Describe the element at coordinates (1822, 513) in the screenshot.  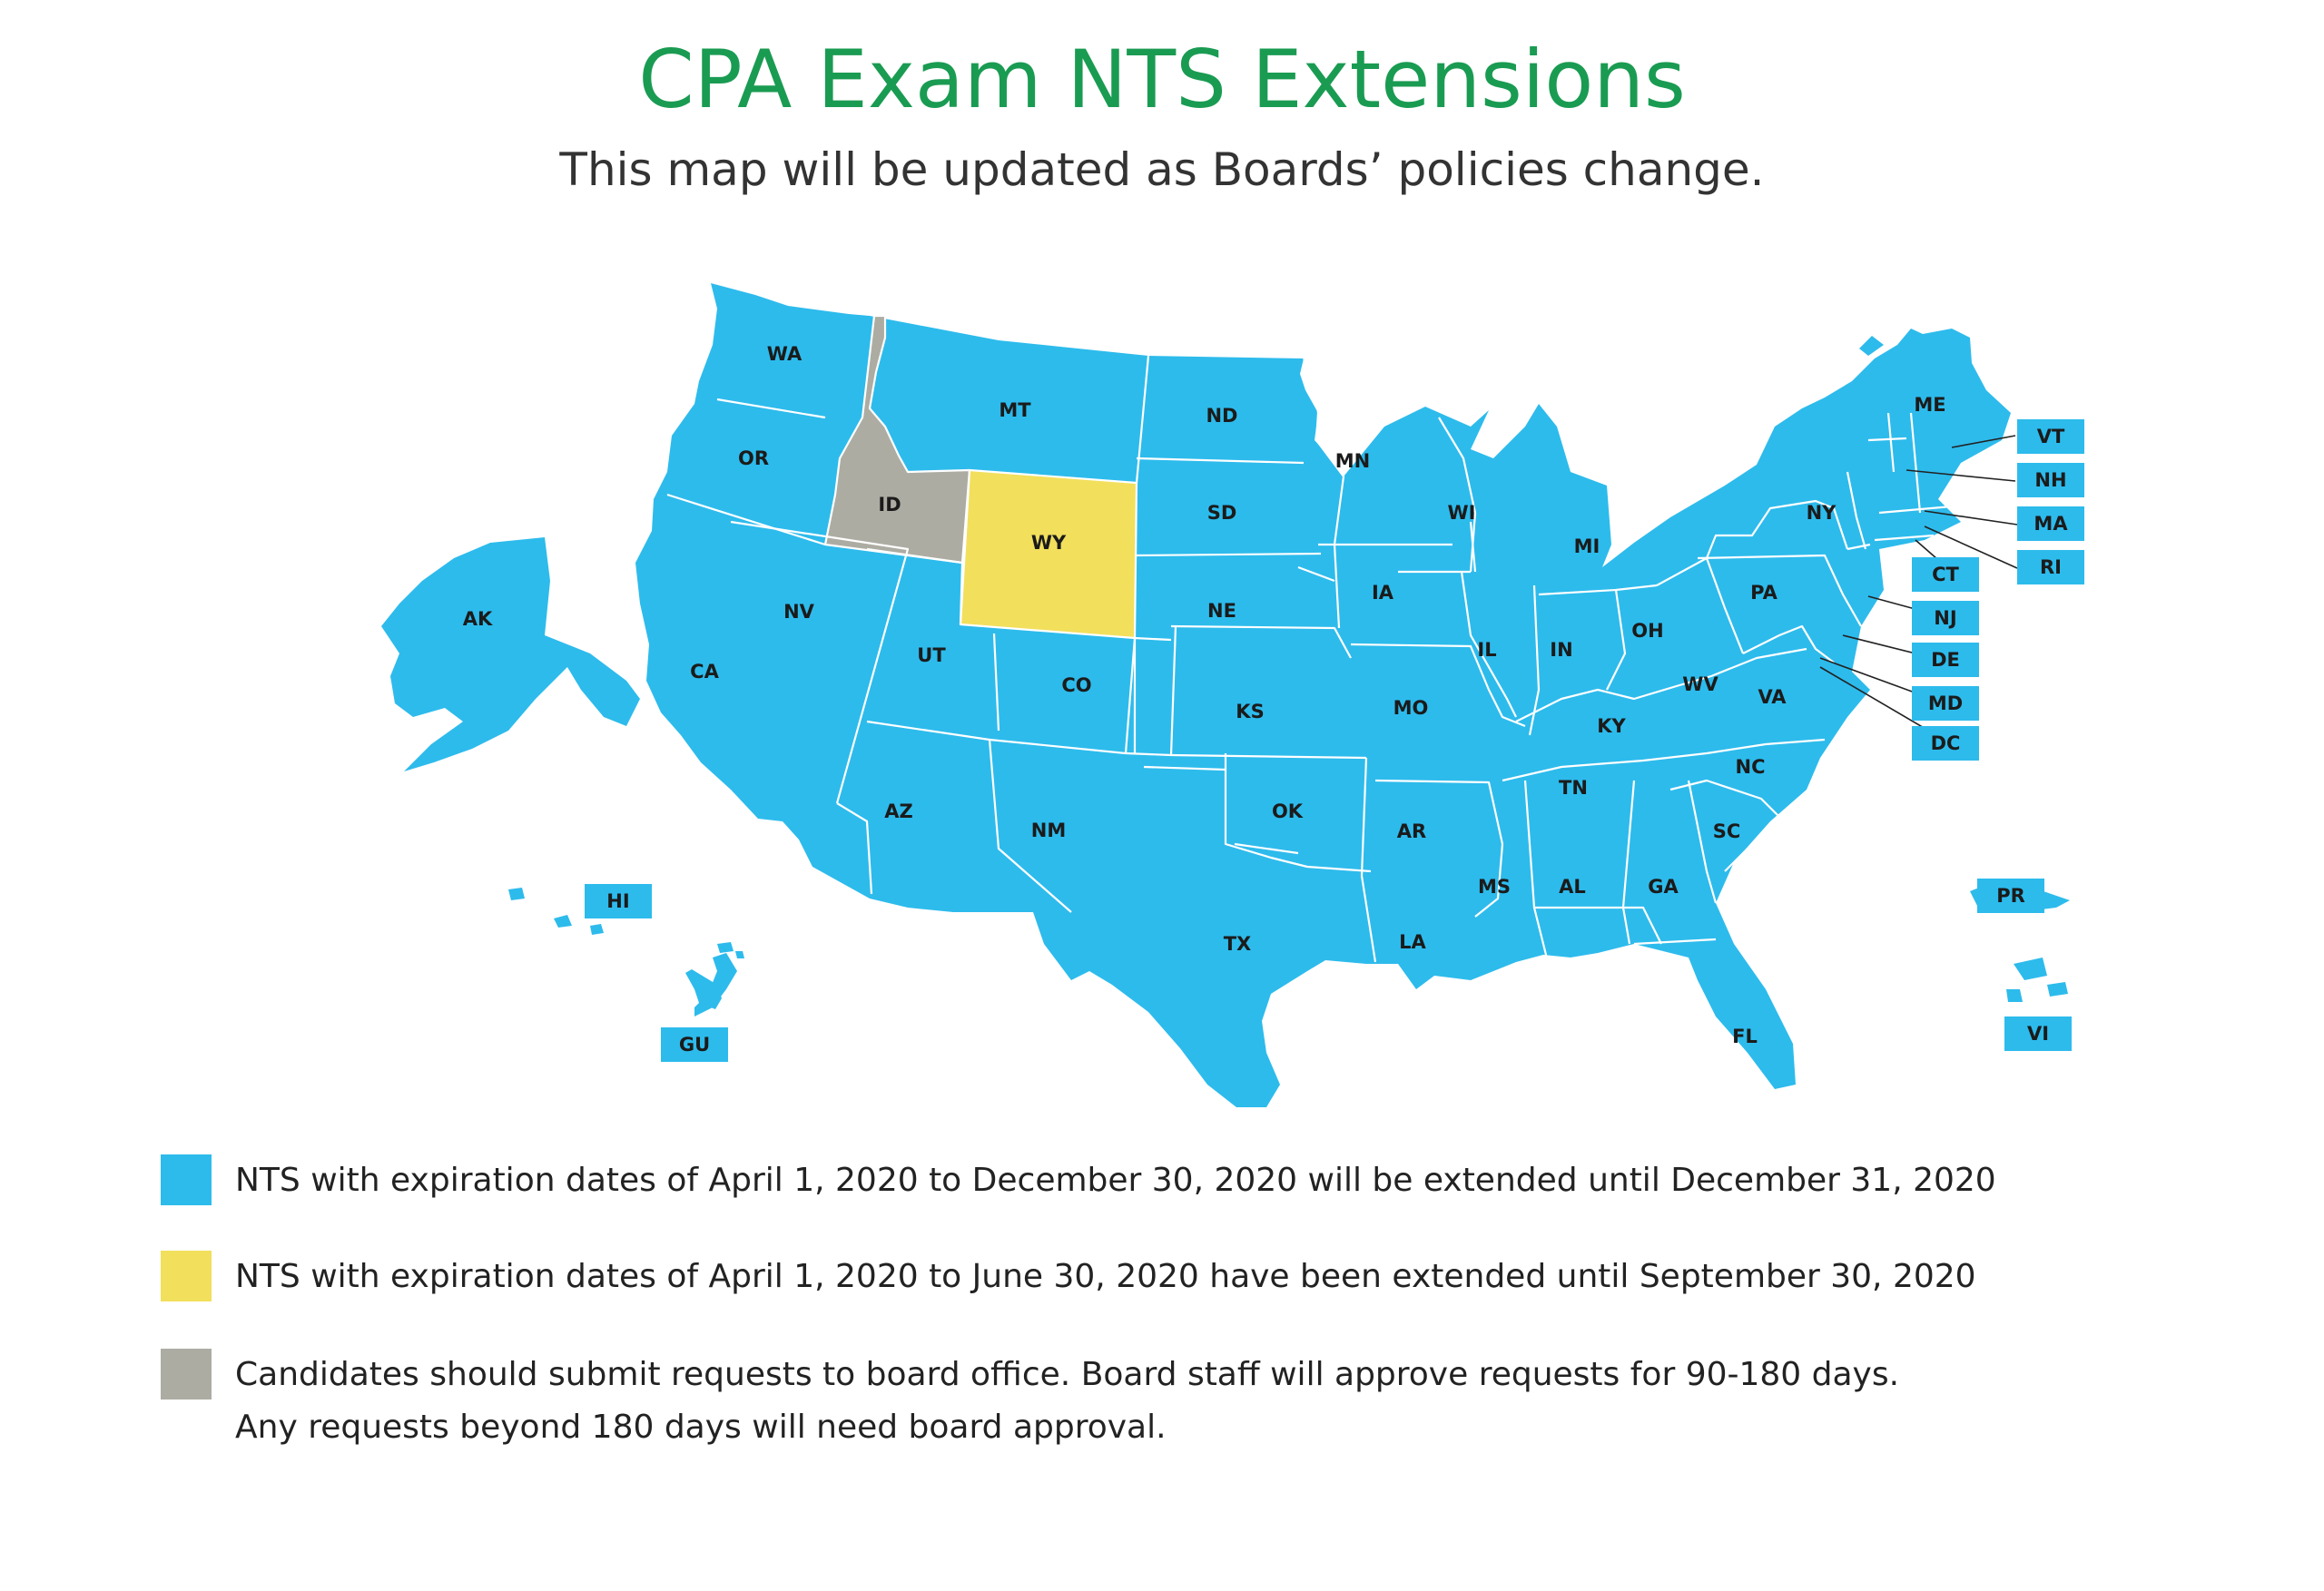
I see `state-label-ny: NY` at that location.